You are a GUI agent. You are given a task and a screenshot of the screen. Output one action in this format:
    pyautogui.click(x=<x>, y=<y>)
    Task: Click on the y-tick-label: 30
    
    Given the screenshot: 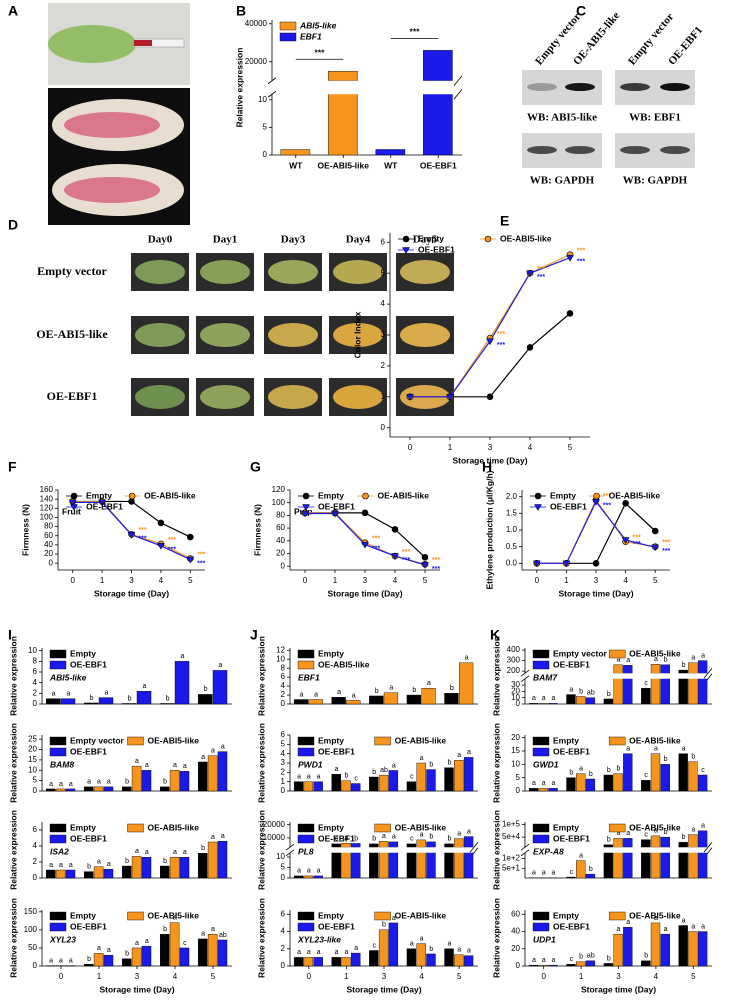 What is the action you would take?
    pyautogui.click(x=515, y=684)
    